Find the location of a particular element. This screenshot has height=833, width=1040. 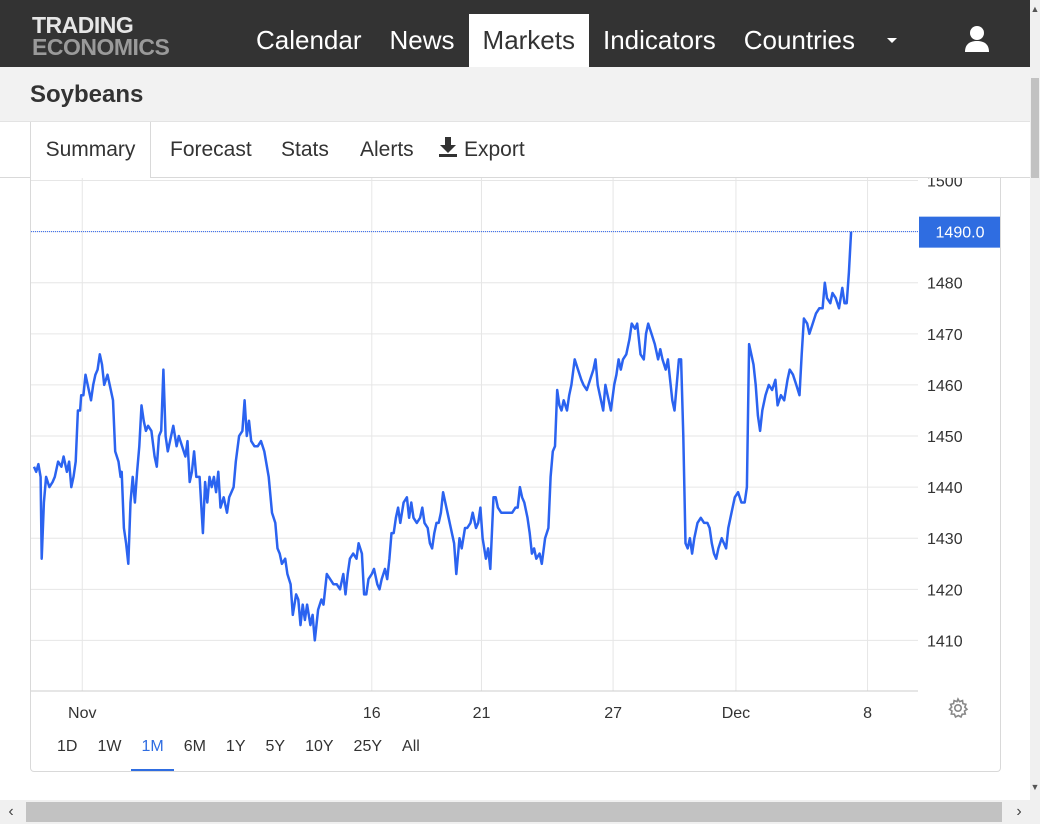

range-6m: 6M is located at coordinates (194, 746).